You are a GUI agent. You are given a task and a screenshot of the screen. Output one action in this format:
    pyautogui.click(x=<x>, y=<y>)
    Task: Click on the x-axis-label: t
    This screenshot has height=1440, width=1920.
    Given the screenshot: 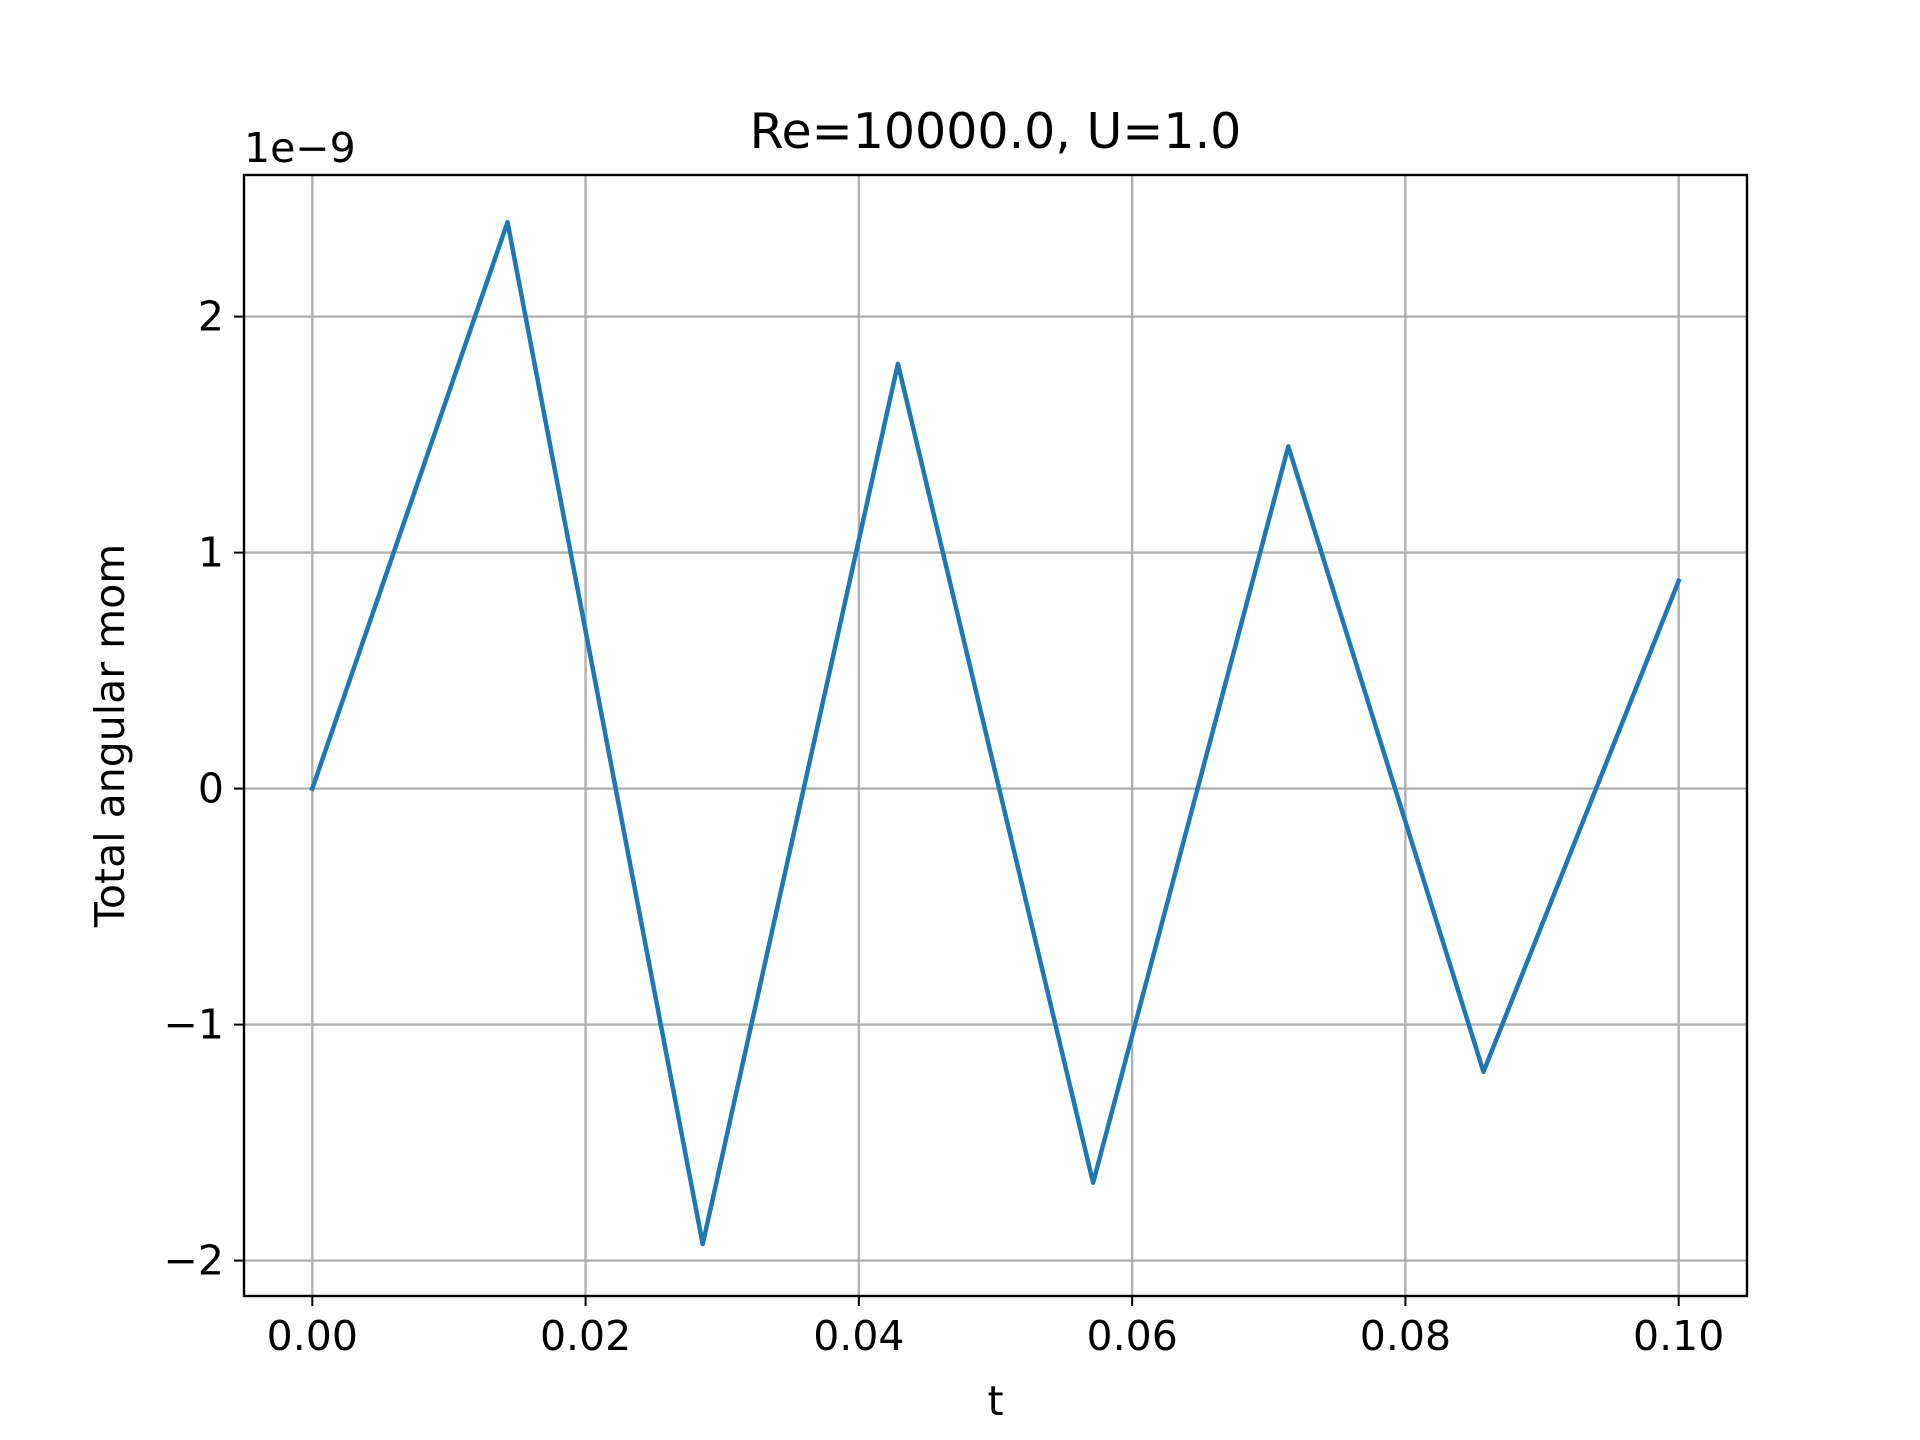 What is the action you would take?
    pyautogui.click(x=995, y=1401)
    